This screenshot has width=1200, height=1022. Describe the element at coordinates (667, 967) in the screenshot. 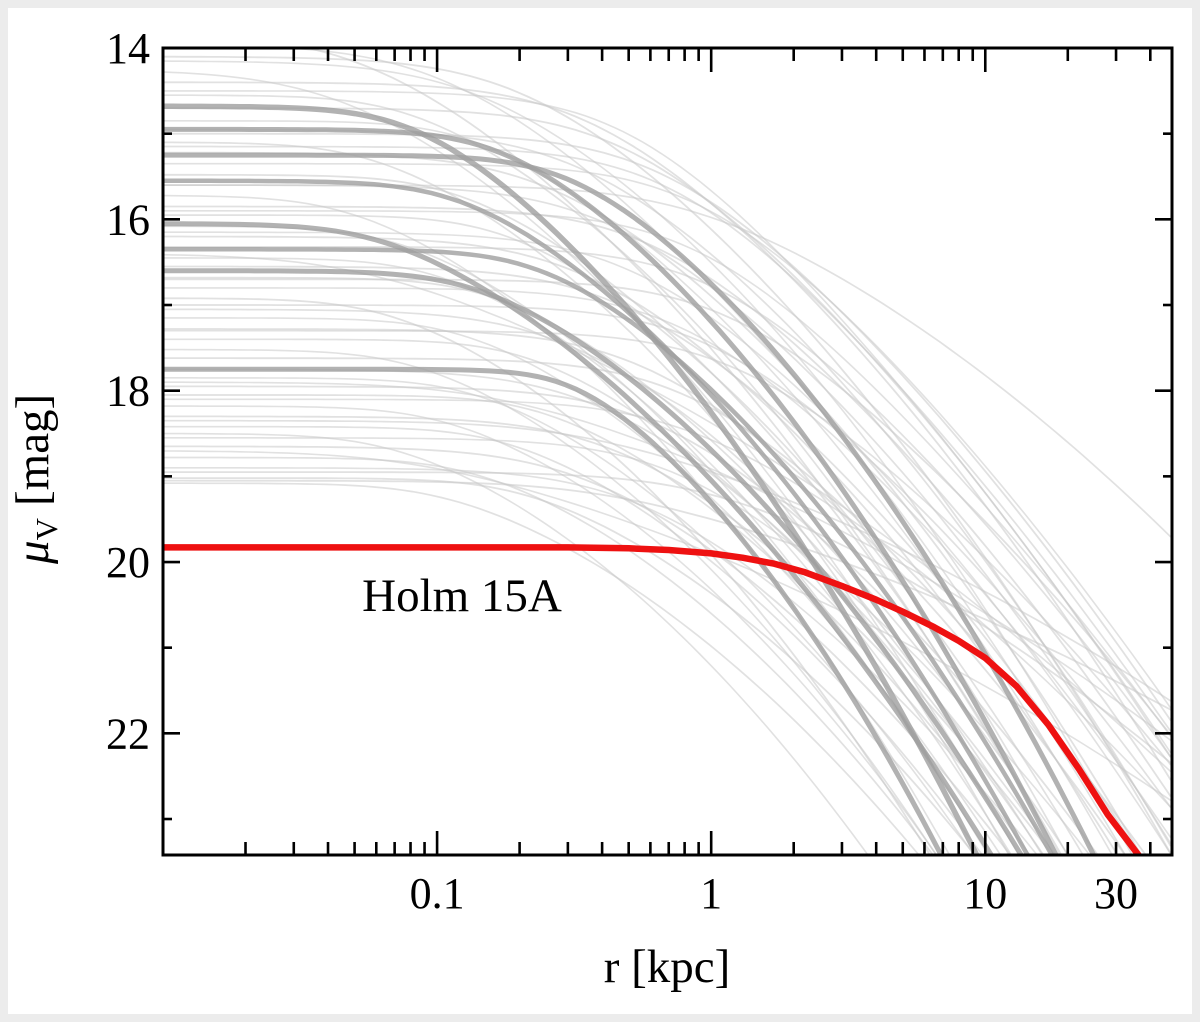

I see `x-axis-label: r [kpc]` at that location.